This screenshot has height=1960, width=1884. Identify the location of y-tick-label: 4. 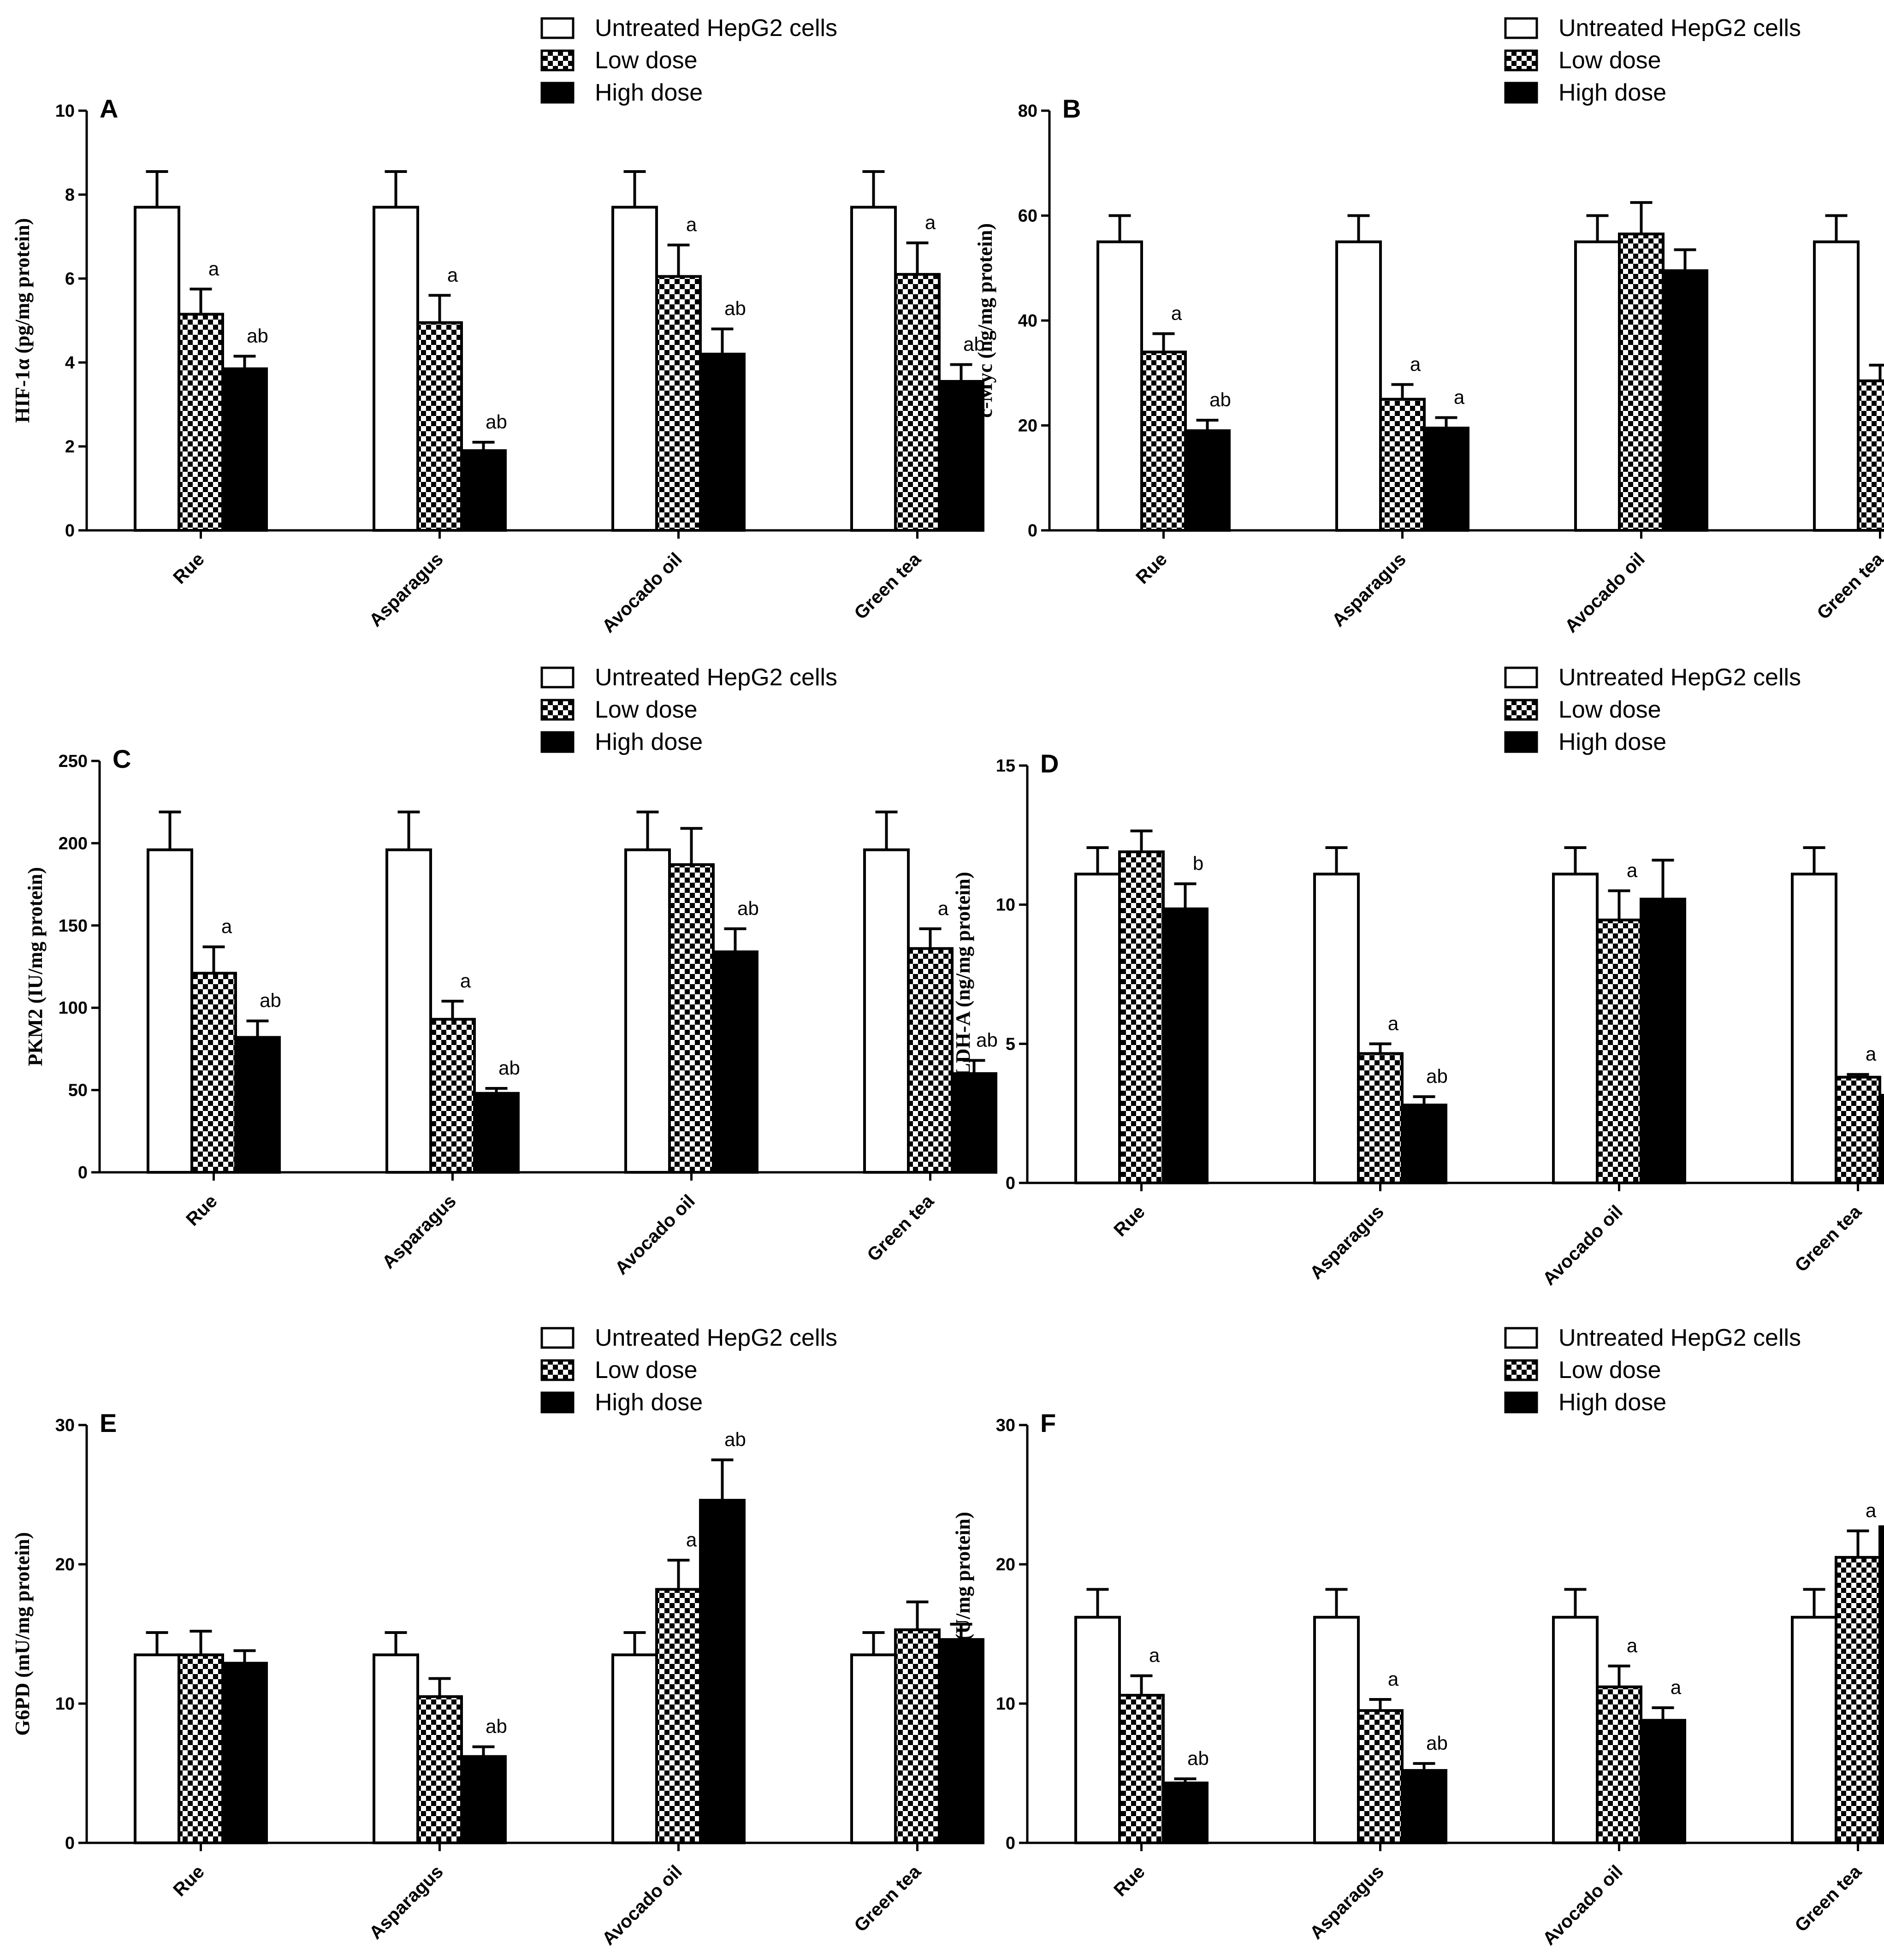
(70, 363).